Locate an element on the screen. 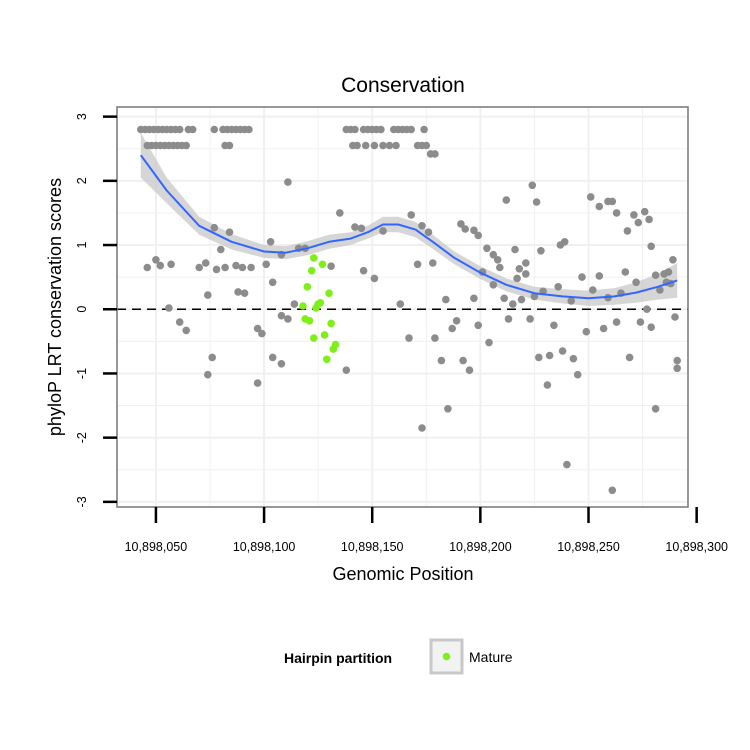 The width and height of the screenshot is (750, 750). x-tick-label: 10,898,150 is located at coordinates (372, 547).